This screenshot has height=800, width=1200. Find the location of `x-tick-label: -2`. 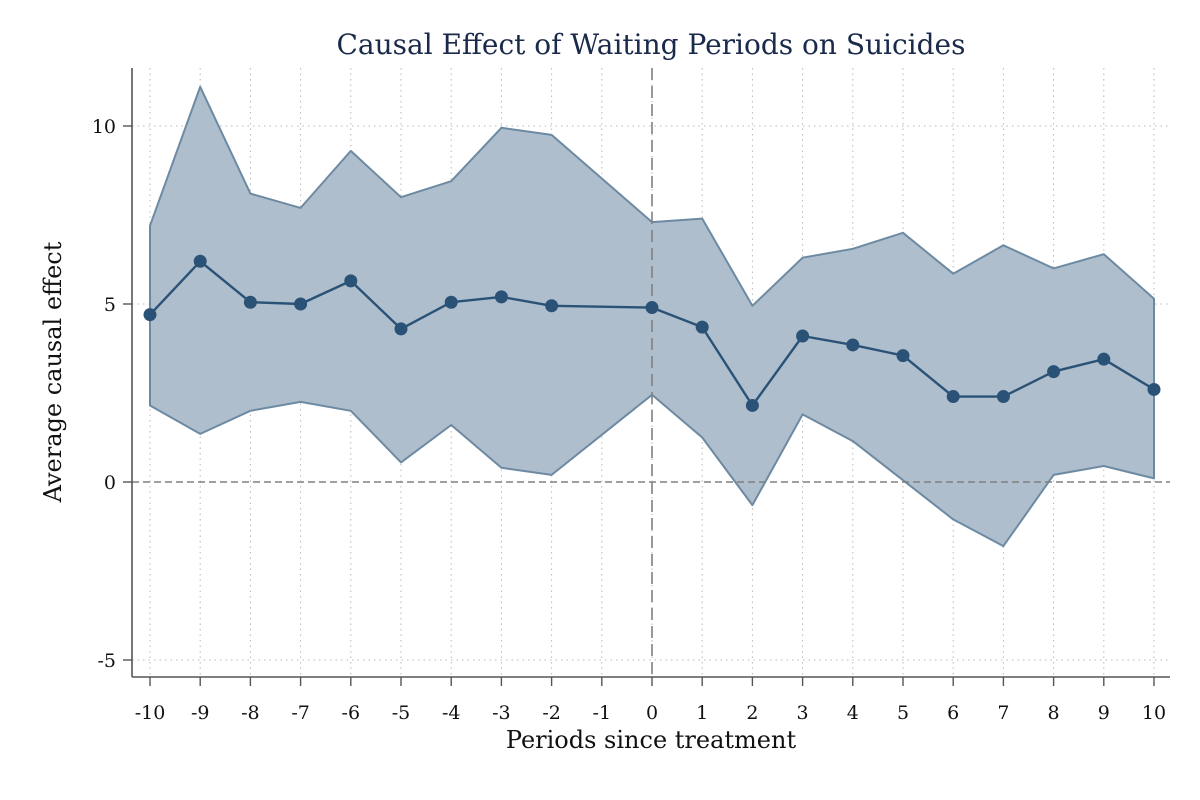

x-tick-label: -2 is located at coordinates (551, 713).